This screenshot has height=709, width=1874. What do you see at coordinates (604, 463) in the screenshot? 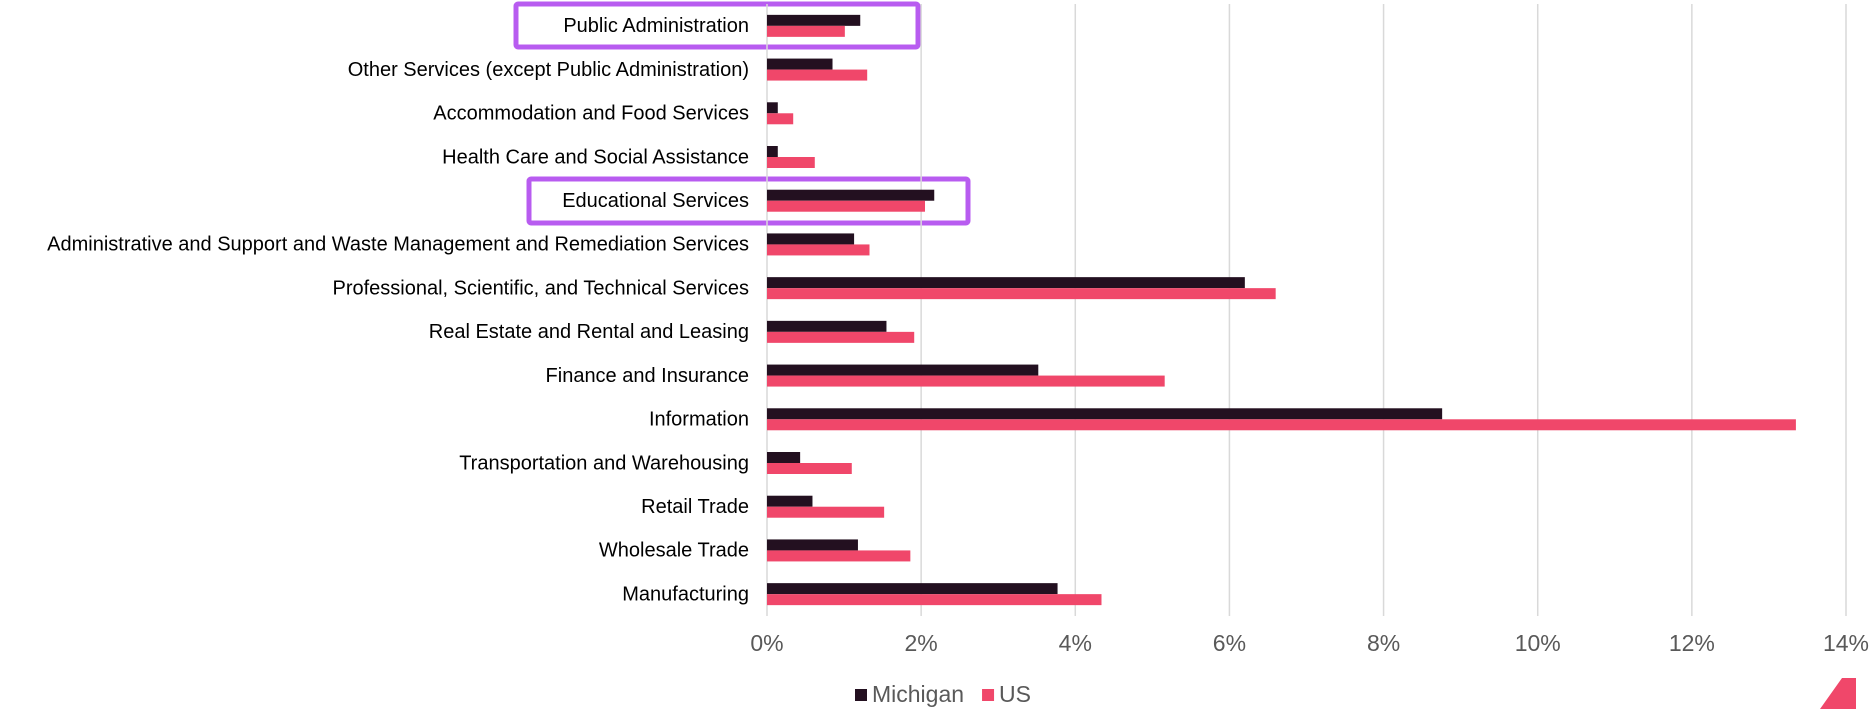
I see `y-tick-label: Transportation and Warehousing` at bounding box center [604, 463].